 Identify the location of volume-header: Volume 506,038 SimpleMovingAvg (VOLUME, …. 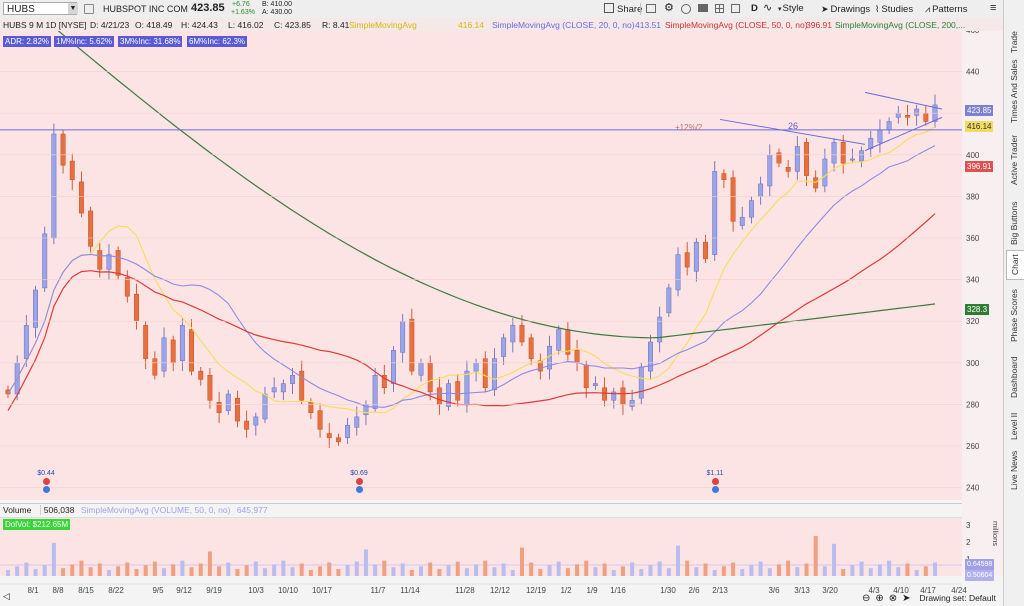
(481, 510).